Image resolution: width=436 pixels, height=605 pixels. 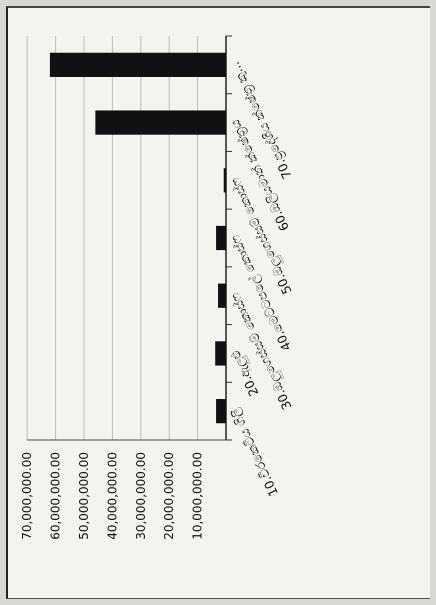 I want to click on value-tick-label: 30,000,000.00, so click(x=141, y=496).